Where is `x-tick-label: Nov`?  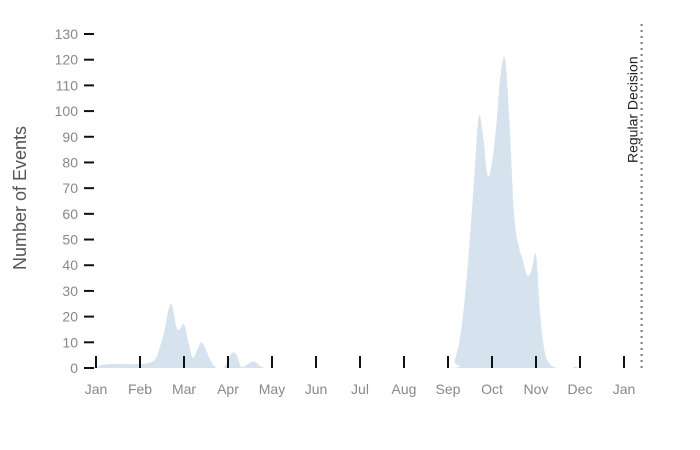 x-tick-label: Nov is located at coordinates (536, 389).